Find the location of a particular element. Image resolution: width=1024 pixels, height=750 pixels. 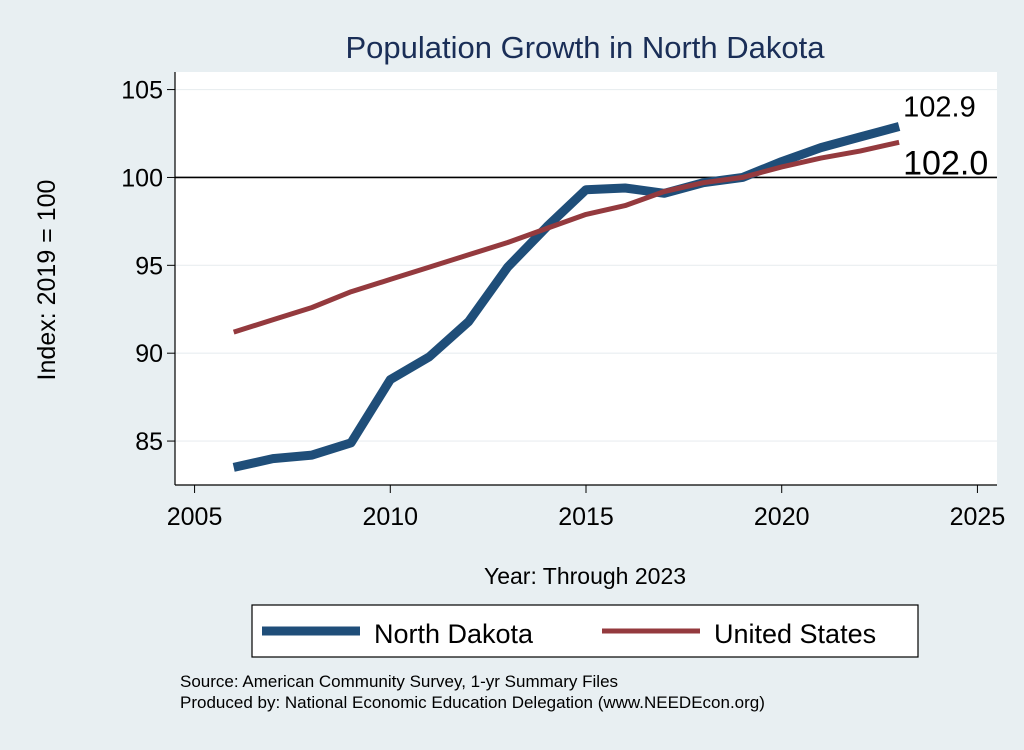

chart-title: Population Growth in North Dakota is located at coordinates (585, 47).